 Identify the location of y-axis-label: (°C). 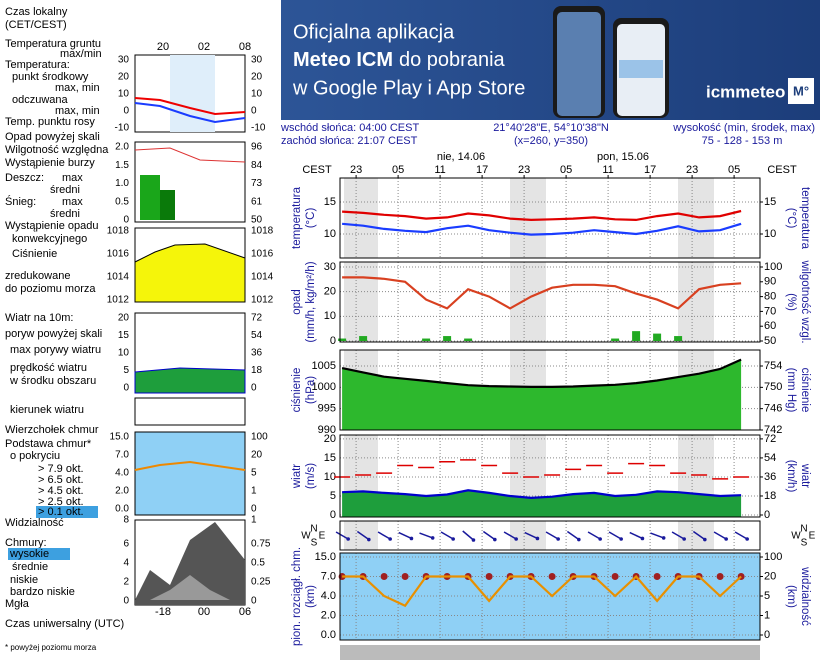
(311, 218).